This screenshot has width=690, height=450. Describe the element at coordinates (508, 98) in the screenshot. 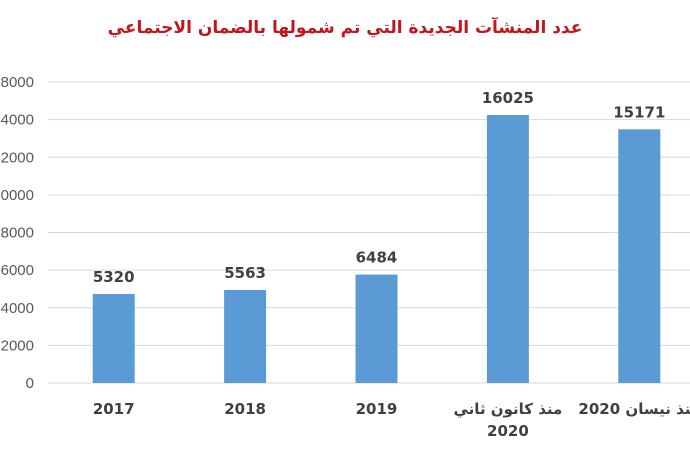

I see `data-label: 16025` at that location.